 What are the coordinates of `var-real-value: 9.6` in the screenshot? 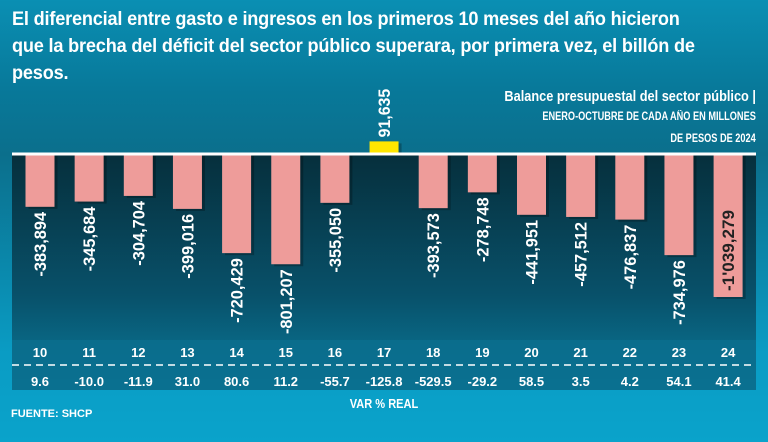 It's located at (40, 381).